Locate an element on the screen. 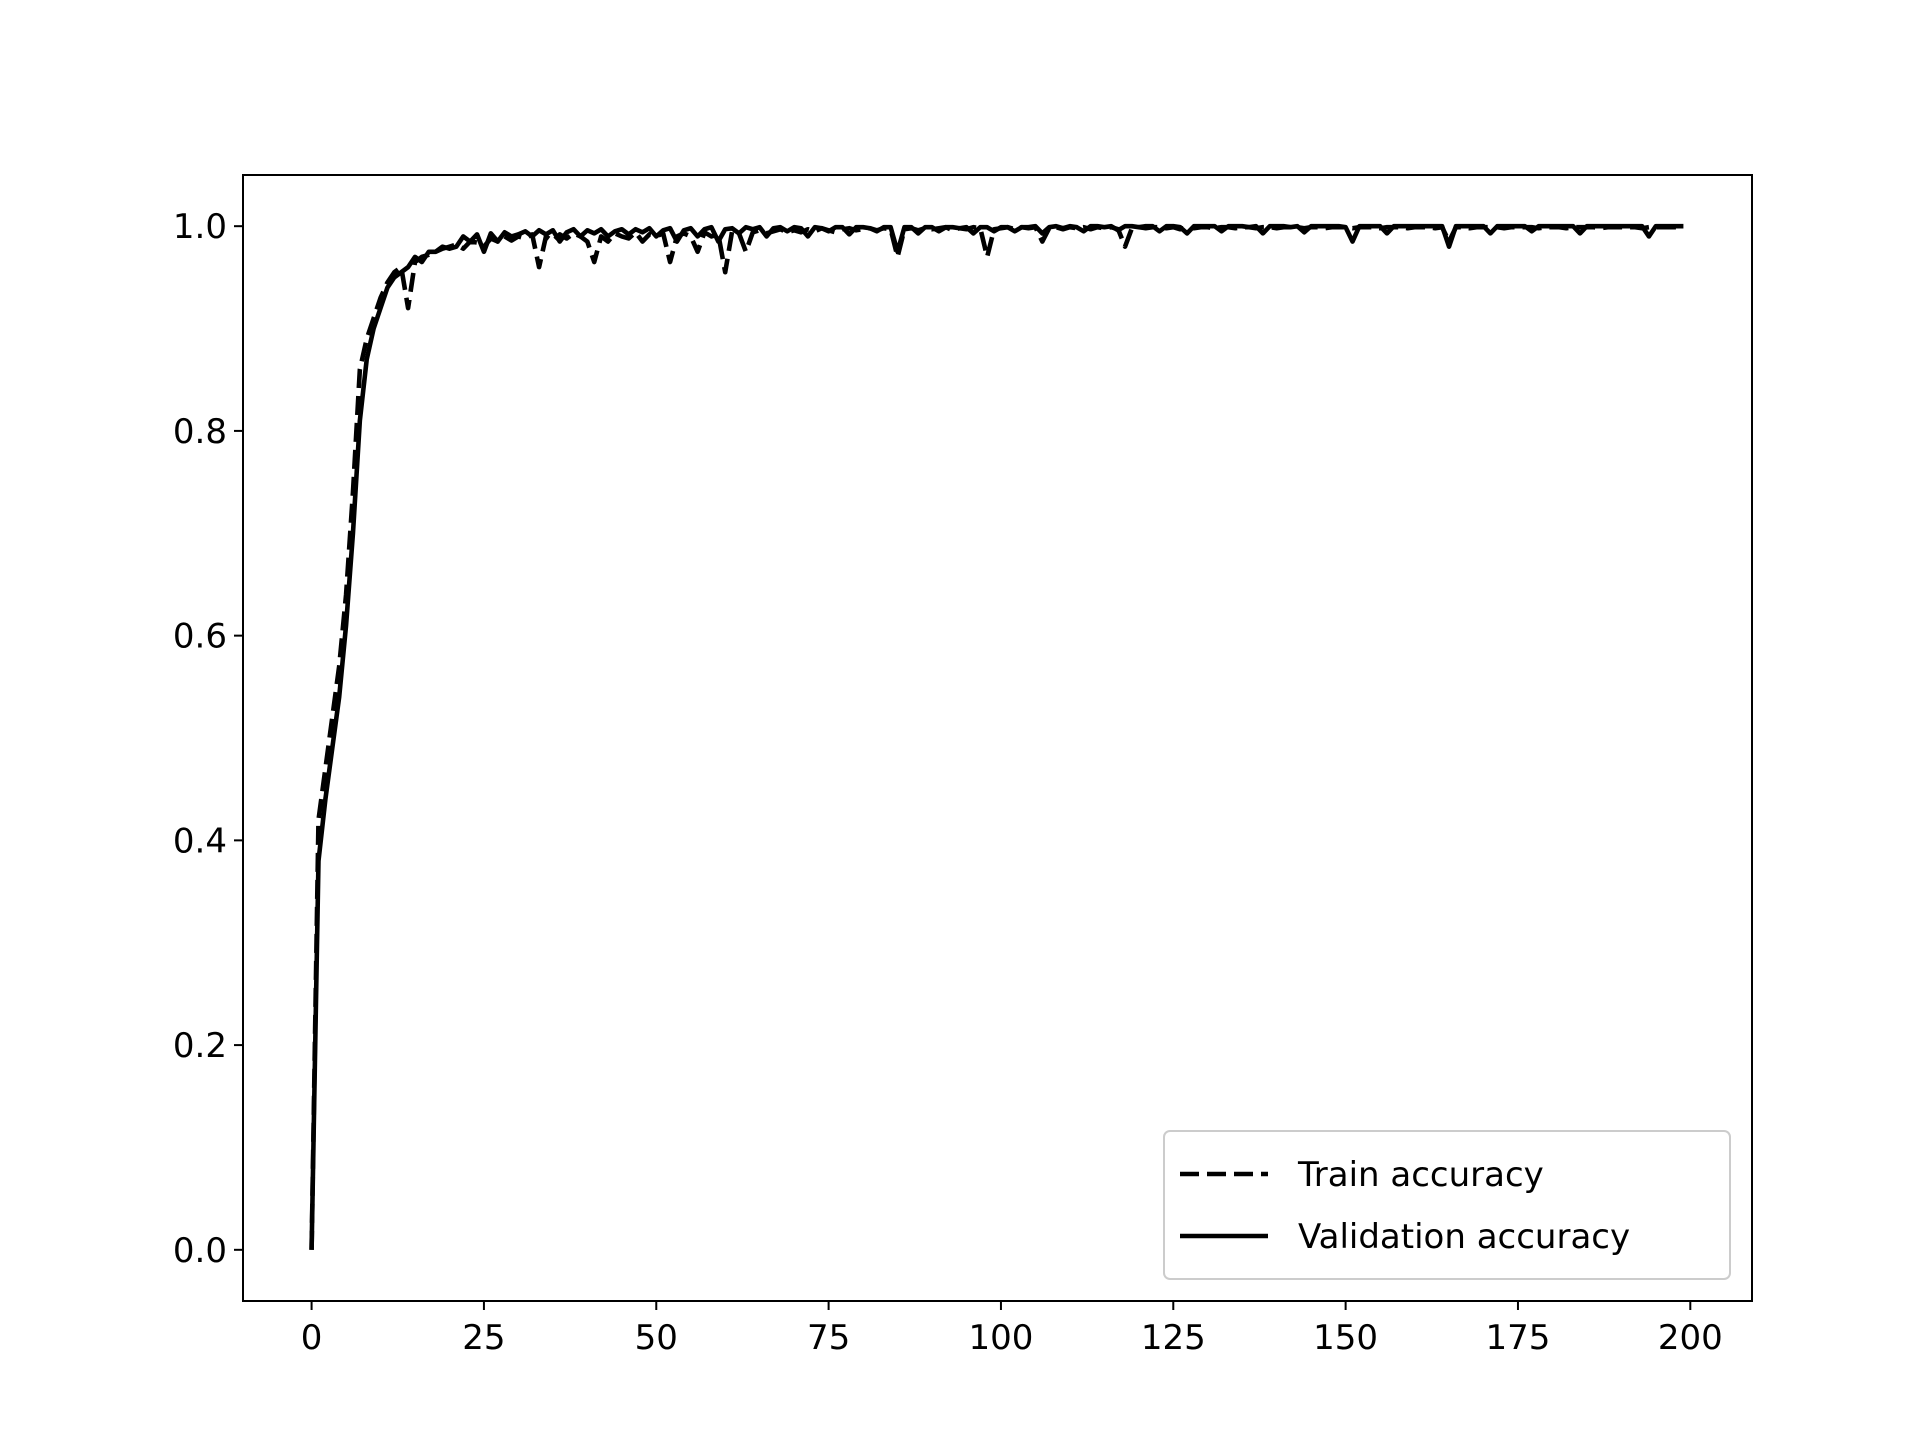 The height and width of the screenshot is (1440, 1920). y-tick-label: 0.6 is located at coordinates (200, 637).